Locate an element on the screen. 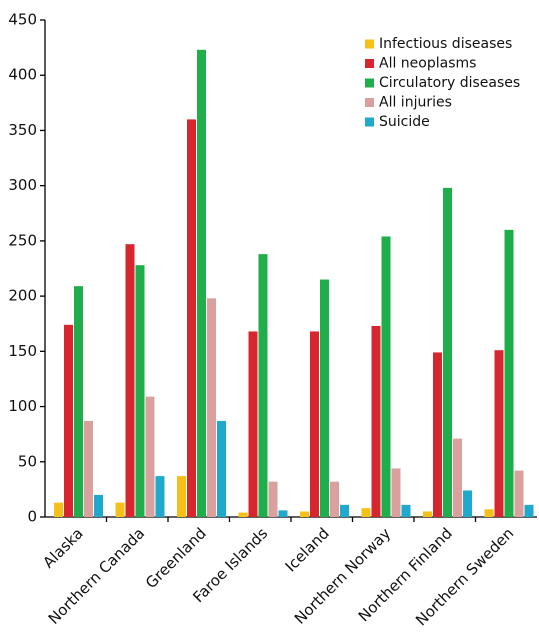 The width and height of the screenshot is (539, 638). y-tick-label: 400 is located at coordinates (22, 75).